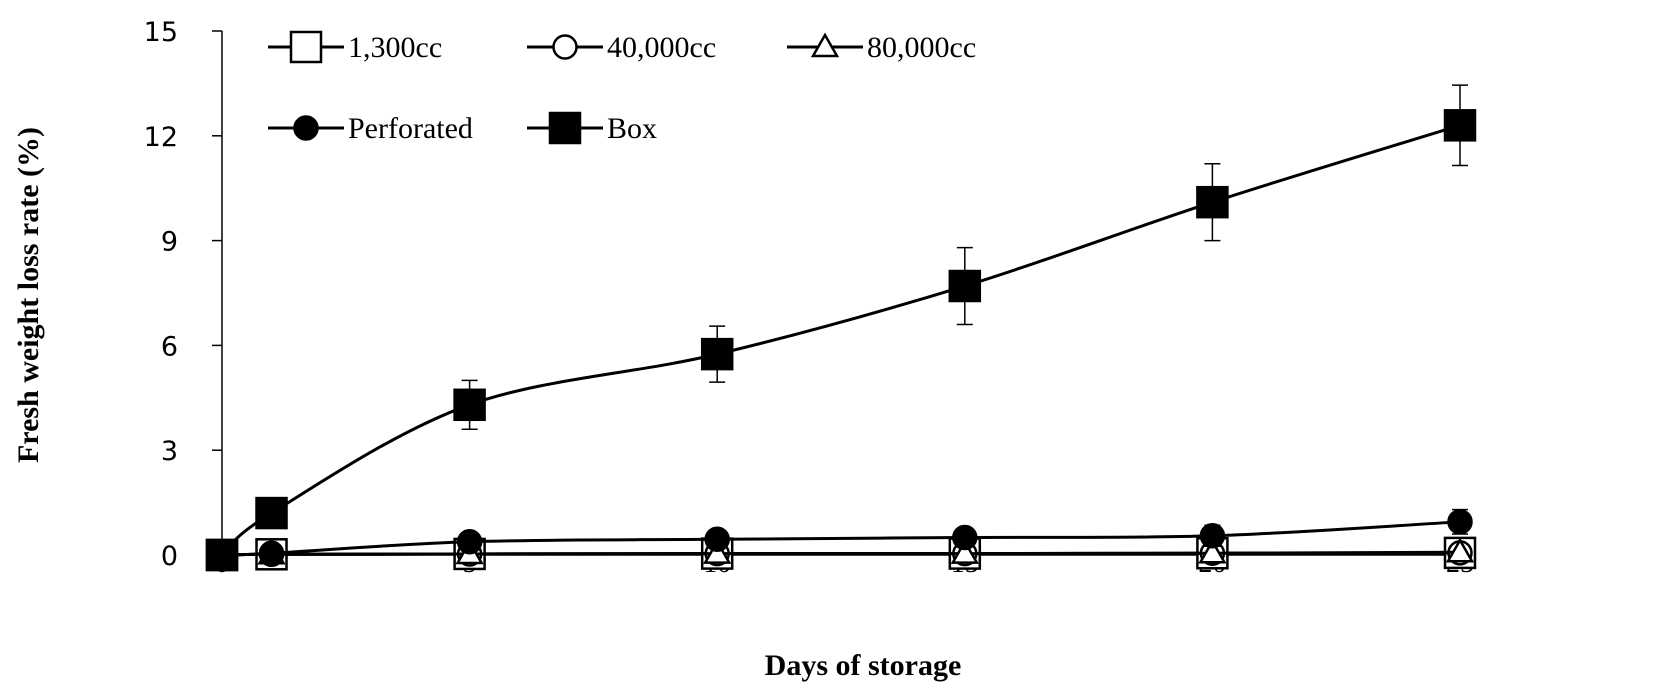 The height and width of the screenshot is (693, 1662). Describe the element at coordinates (169, 556) in the screenshot. I see `y-tick-label: 0` at that location.